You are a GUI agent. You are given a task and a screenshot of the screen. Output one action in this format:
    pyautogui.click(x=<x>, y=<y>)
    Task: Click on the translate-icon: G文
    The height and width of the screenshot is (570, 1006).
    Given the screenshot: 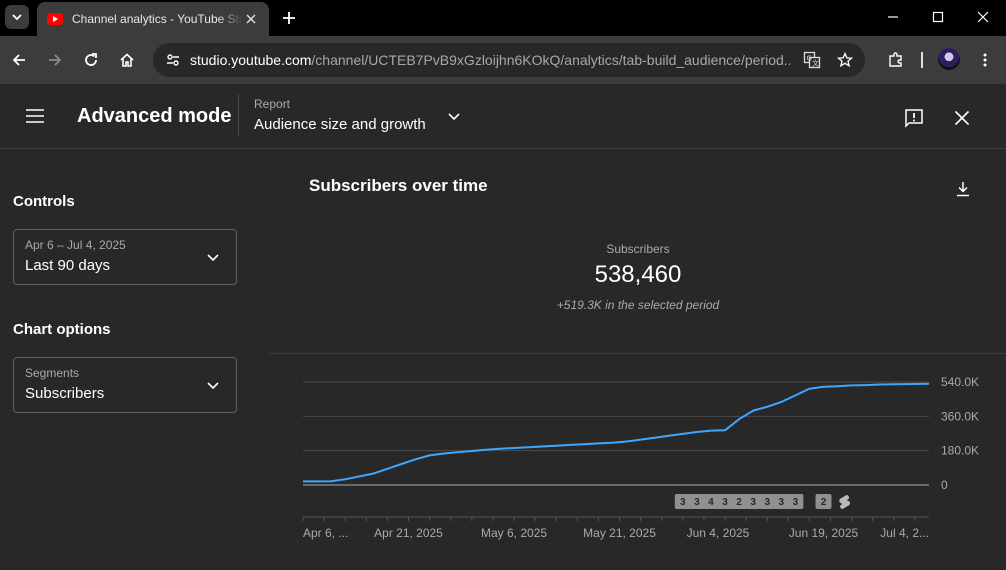 What is the action you would take?
    pyautogui.click(x=812, y=60)
    